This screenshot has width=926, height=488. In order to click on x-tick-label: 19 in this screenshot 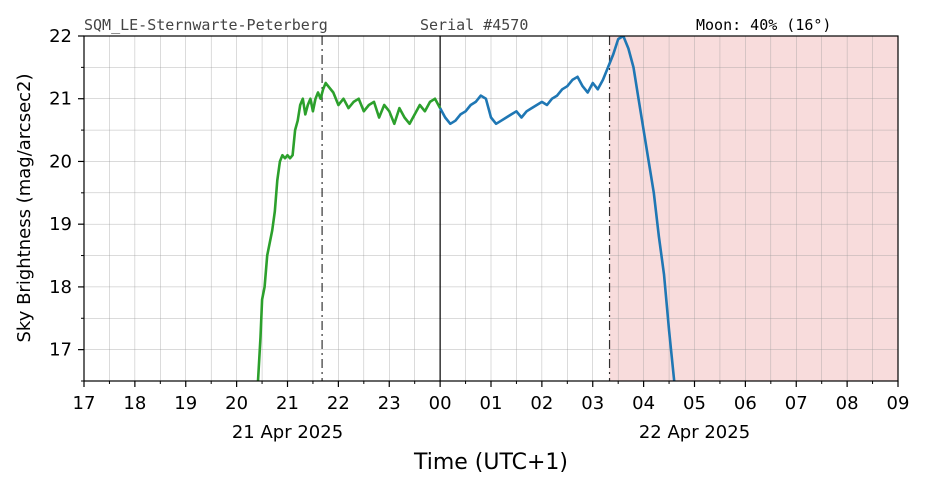, I will do `click(185, 403)`.